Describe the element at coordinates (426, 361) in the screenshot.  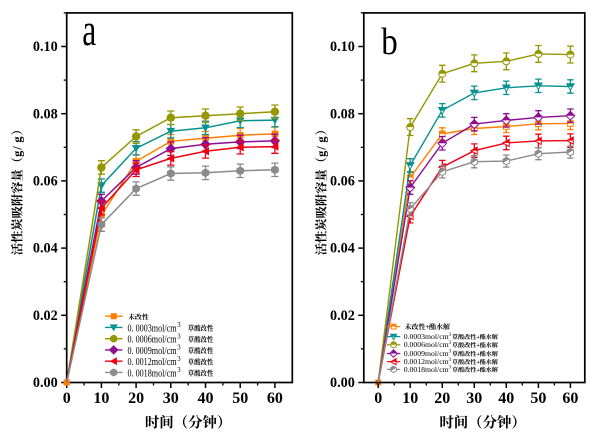
I see `svg-text: 0.0012mol/cm` at that location.